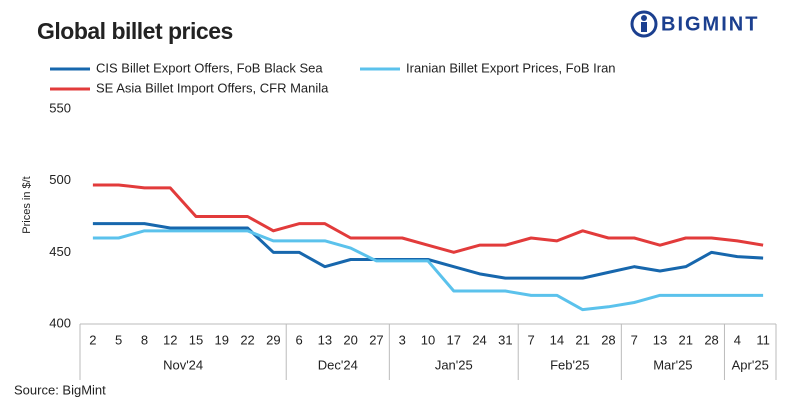 This screenshot has width=798, height=407. What do you see at coordinates (222, 339) in the screenshot?
I see `x-tick-label: 19` at bounding box center [222, 339].